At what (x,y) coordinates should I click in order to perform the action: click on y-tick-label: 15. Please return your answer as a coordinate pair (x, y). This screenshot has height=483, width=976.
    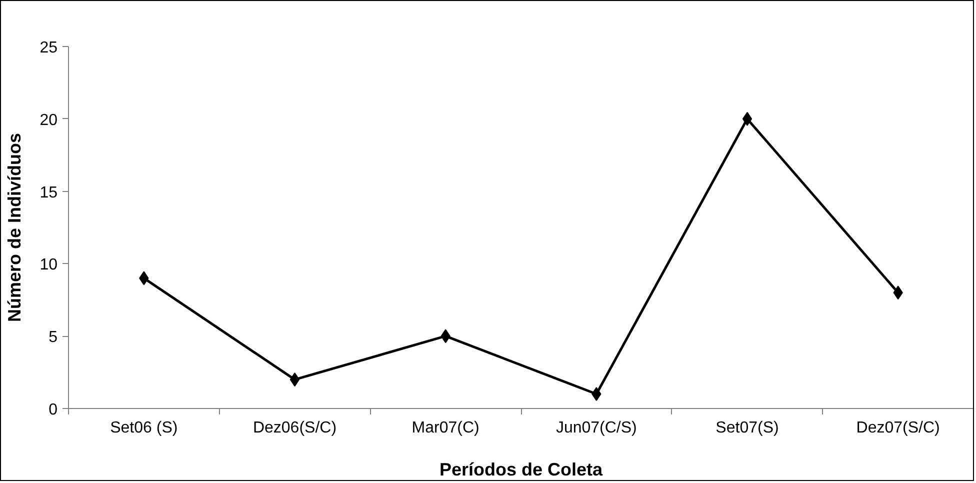
    Looking at the image, I should click on (49, 193).